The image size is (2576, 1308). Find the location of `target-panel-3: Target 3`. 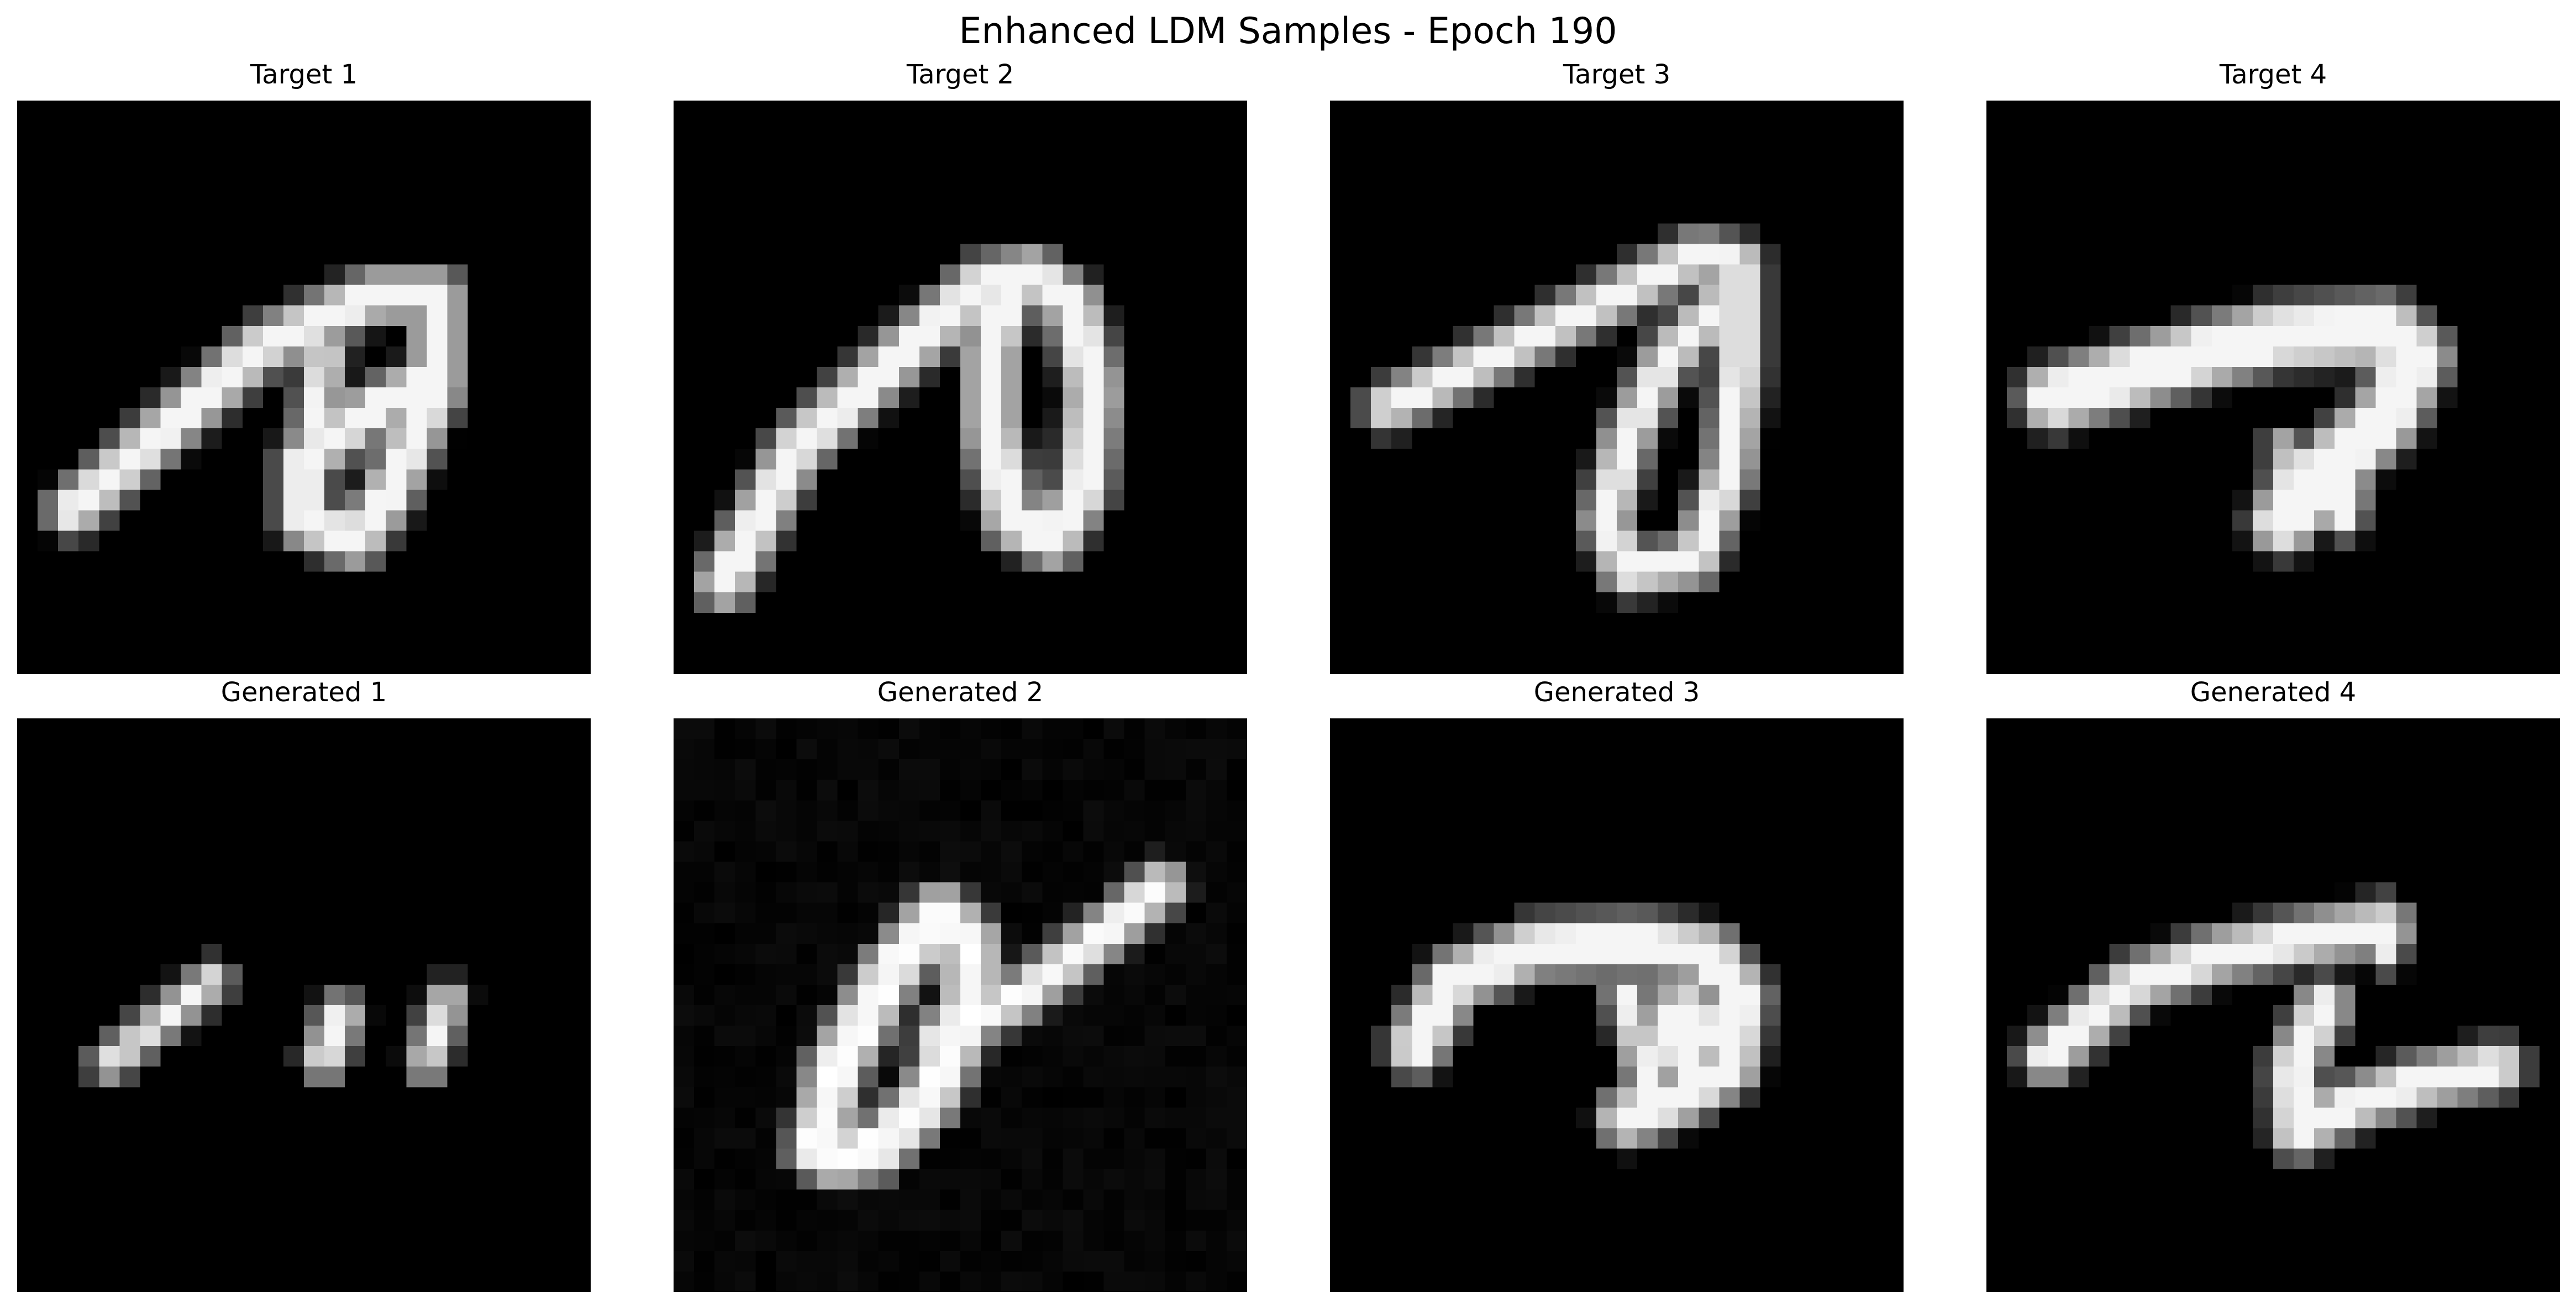

target-panel-3: Target 3 is located at coordinates (1617, 366).